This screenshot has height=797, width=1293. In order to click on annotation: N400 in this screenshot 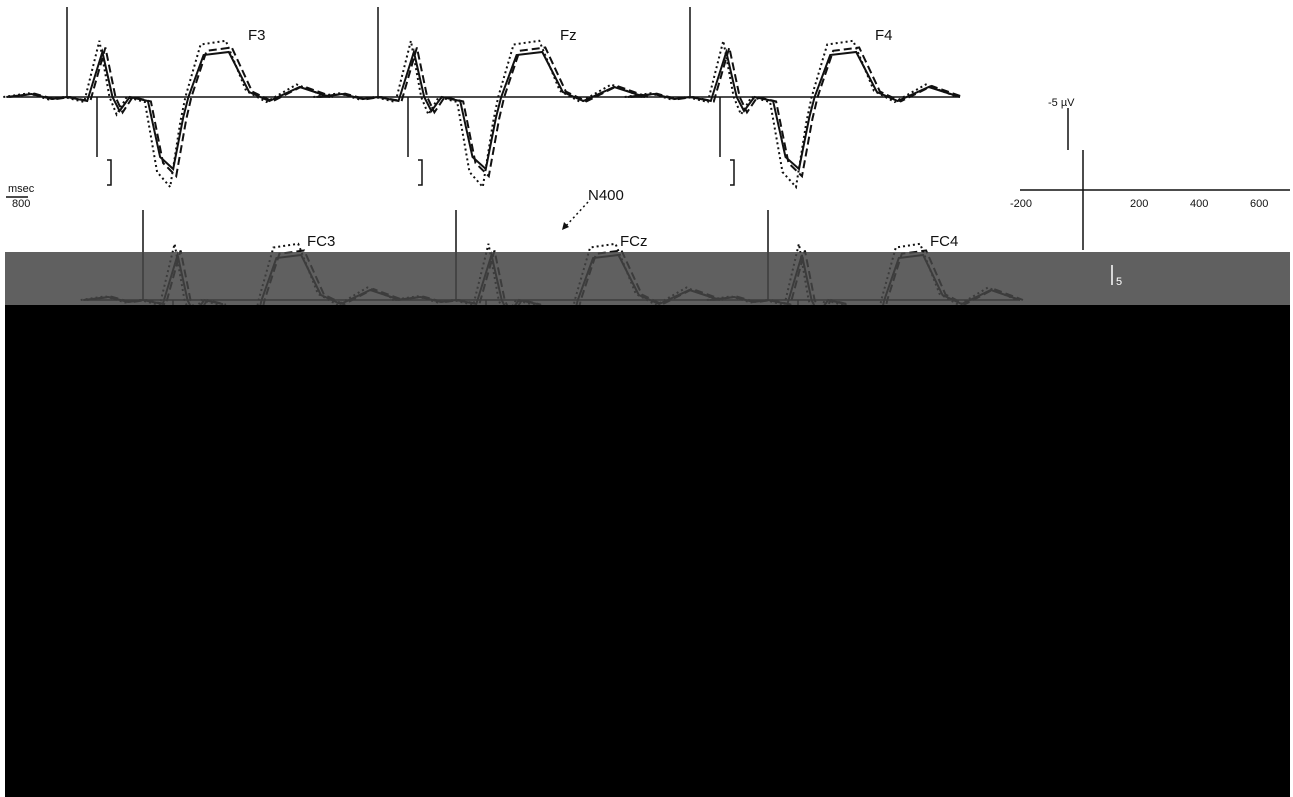, I will do `click(606, 195)`.